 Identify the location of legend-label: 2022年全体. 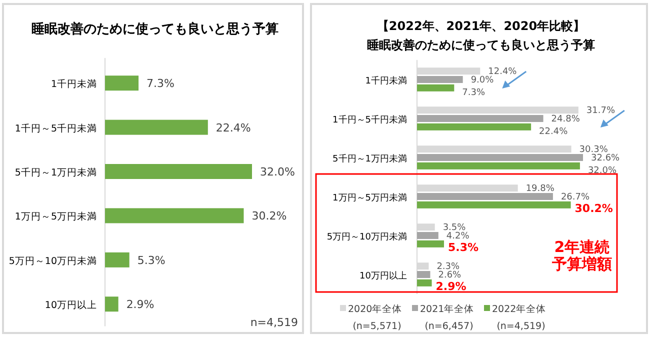
(519, 309).